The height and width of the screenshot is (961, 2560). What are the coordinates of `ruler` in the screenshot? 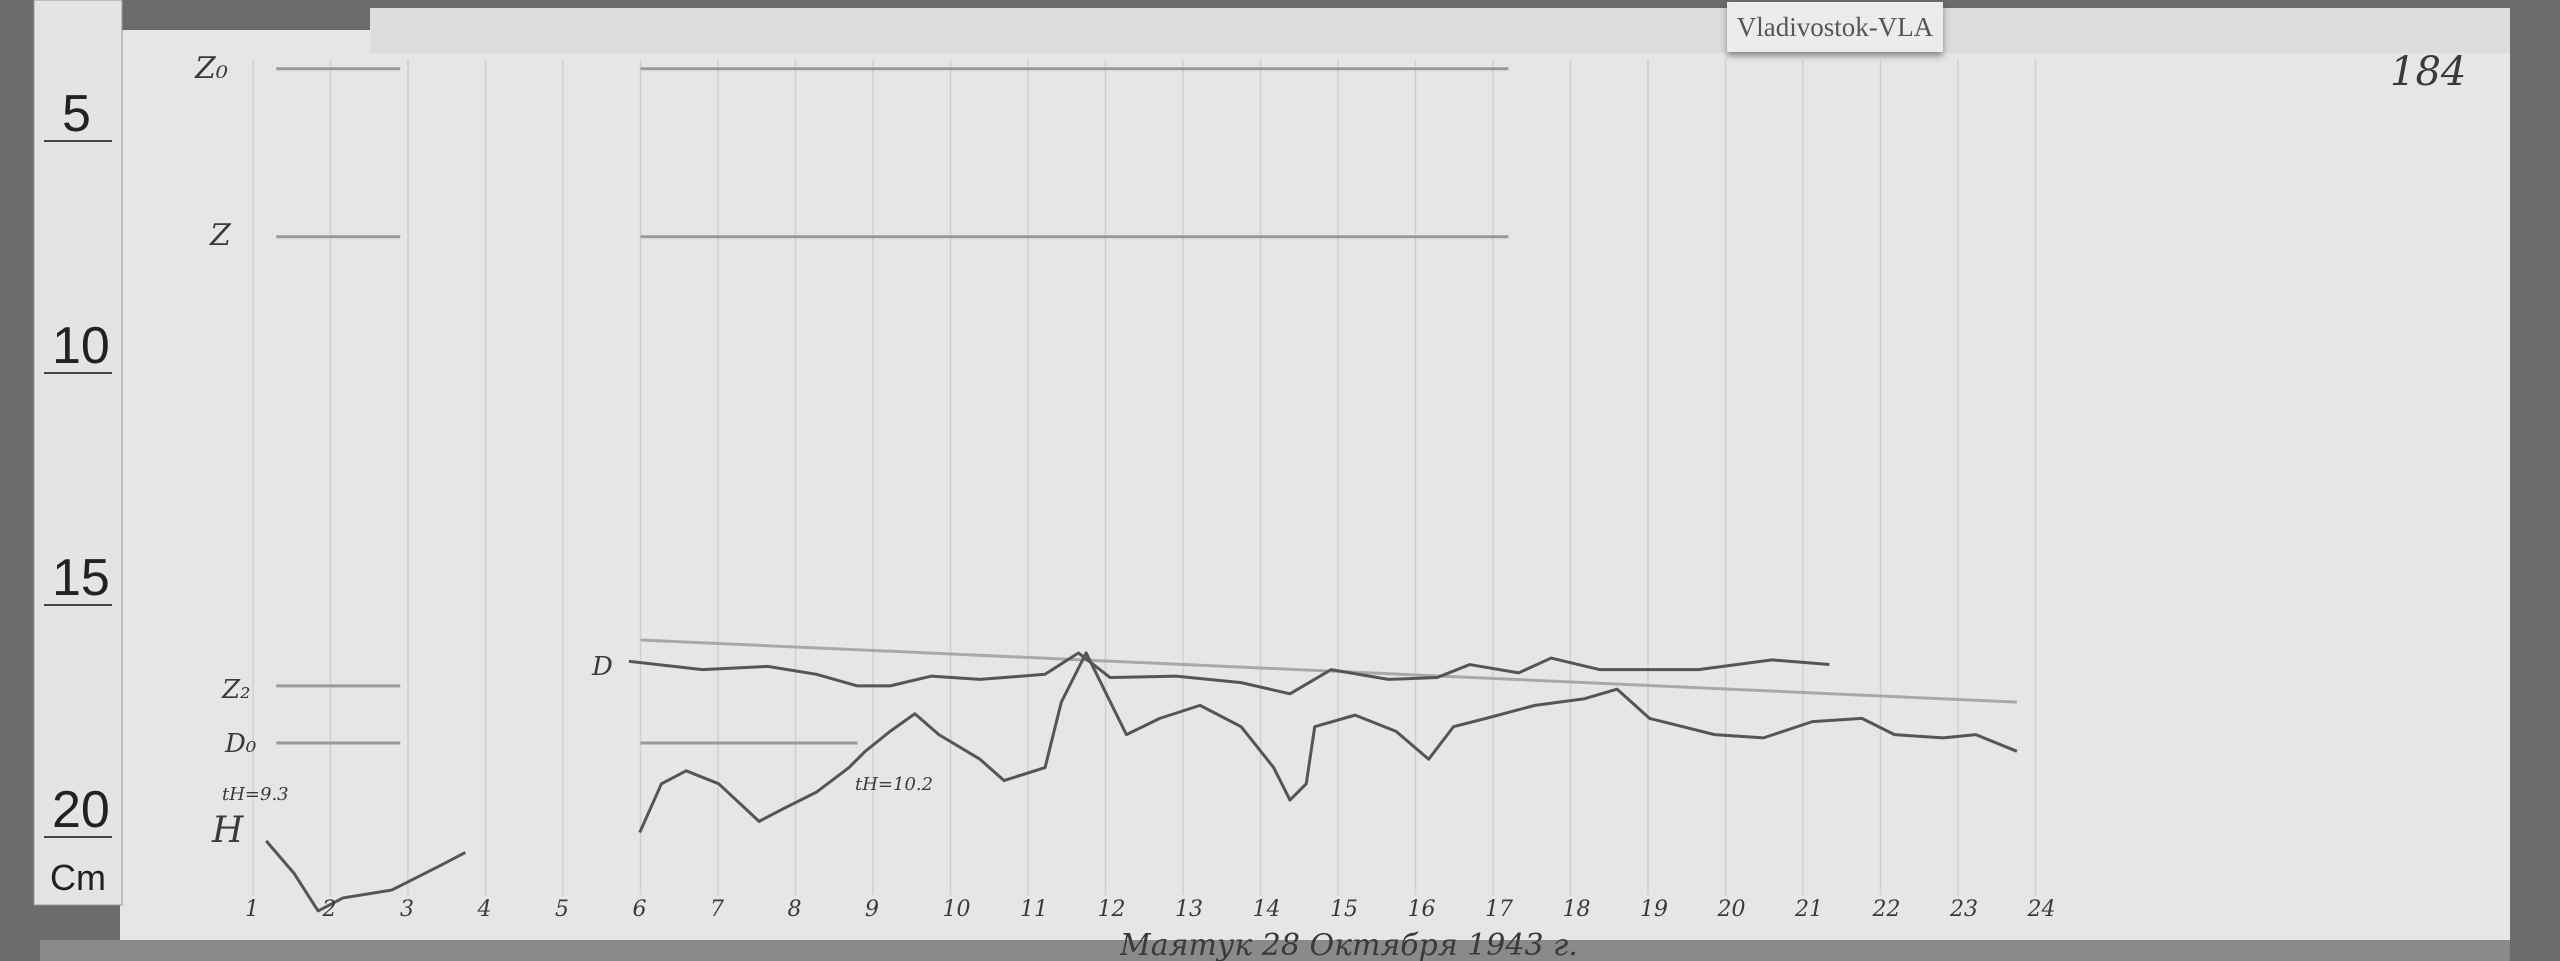 It's located at (78, 453).